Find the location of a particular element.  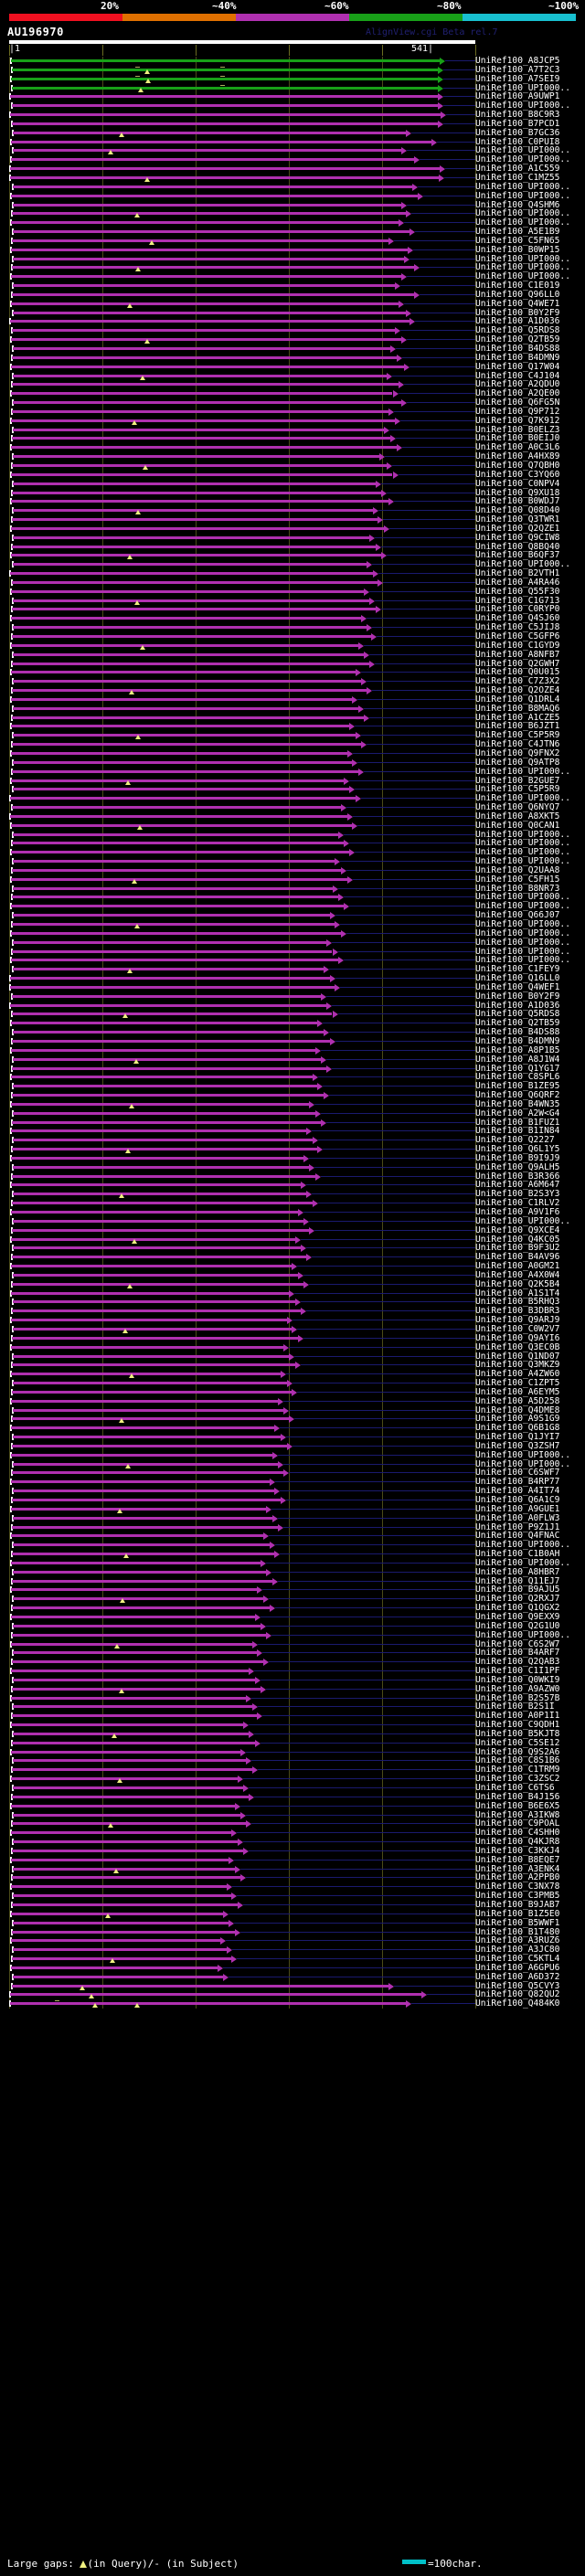

alignment-row: UniRef100_C8S1B6 is located at coordinates (293, 1761).